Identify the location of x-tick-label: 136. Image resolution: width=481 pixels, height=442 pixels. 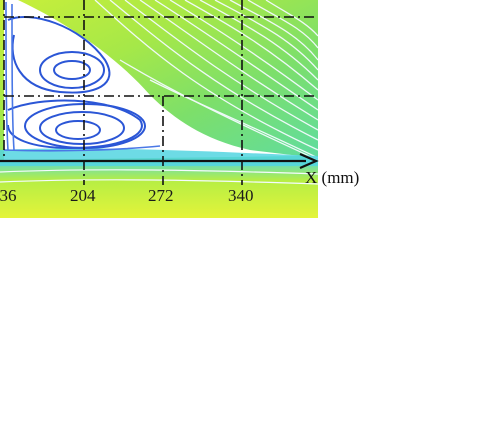
(8, 195).